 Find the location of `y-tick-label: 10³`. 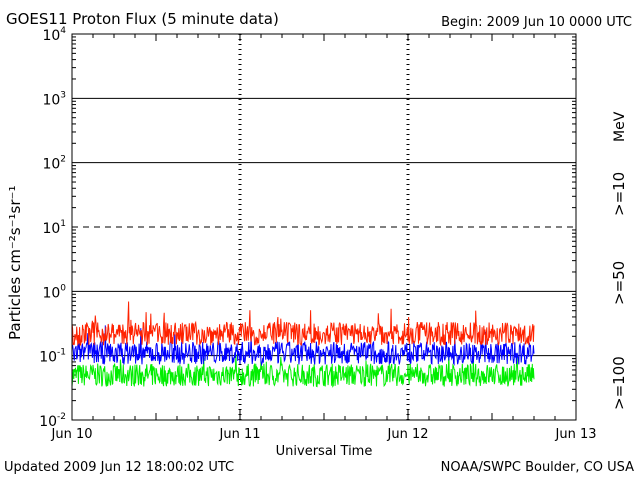

y-tick-label: 10³ is located at coordinates (54, 99).